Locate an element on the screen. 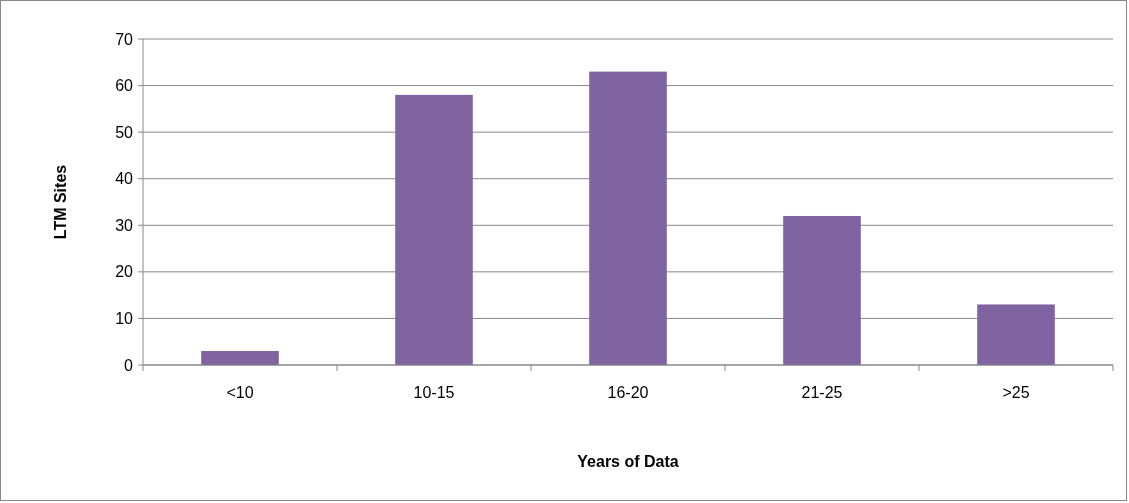 This screenshot has height=503, width=1129. x-tick-label: <10 is located at coordinates (240, 392).